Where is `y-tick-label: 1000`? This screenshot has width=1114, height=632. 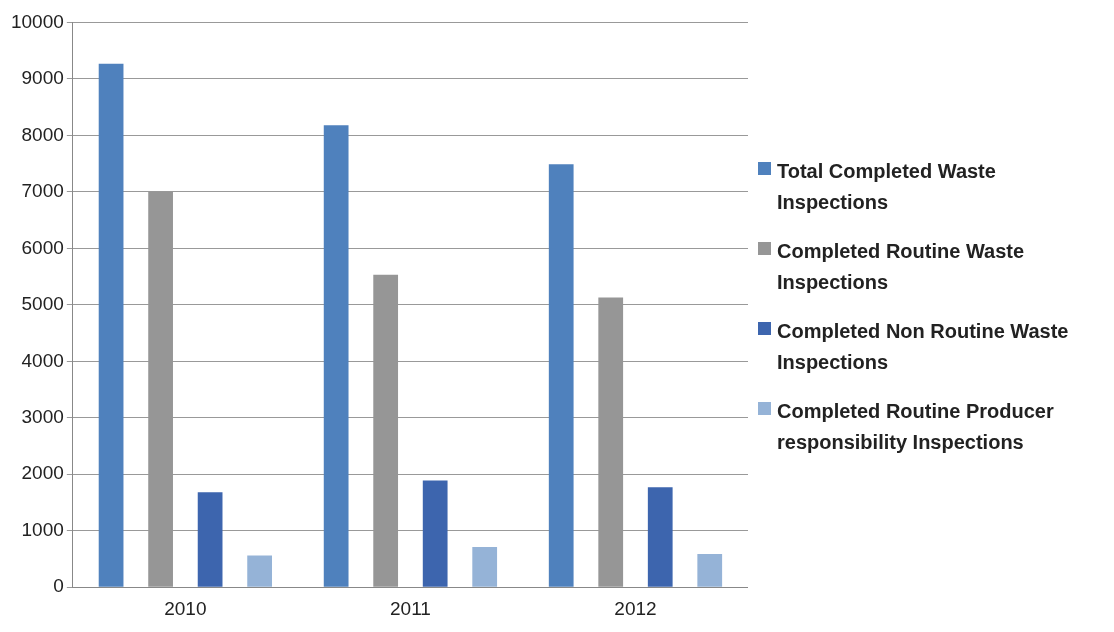 y-tick-label: 1000 is located at coordinates (42, 529).